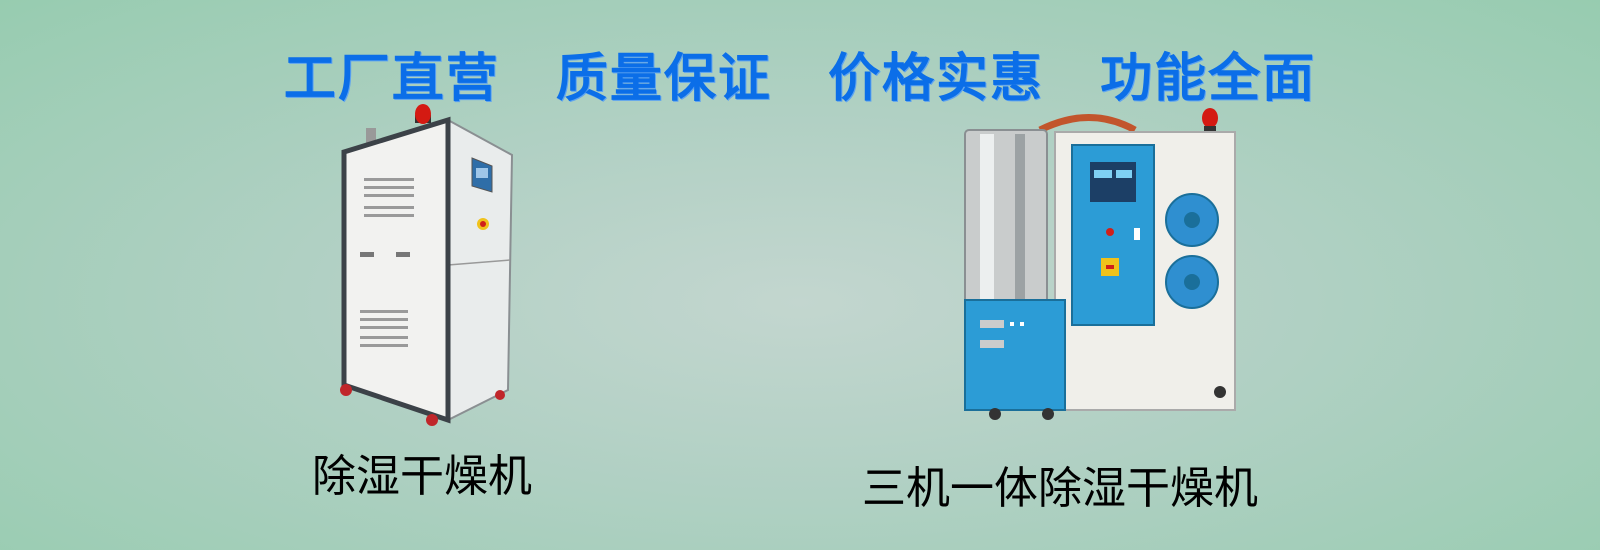 The width and height of the screenshot is (1600, 550). I want to click on slogan-price: 价格实惠, so click(936, 79).